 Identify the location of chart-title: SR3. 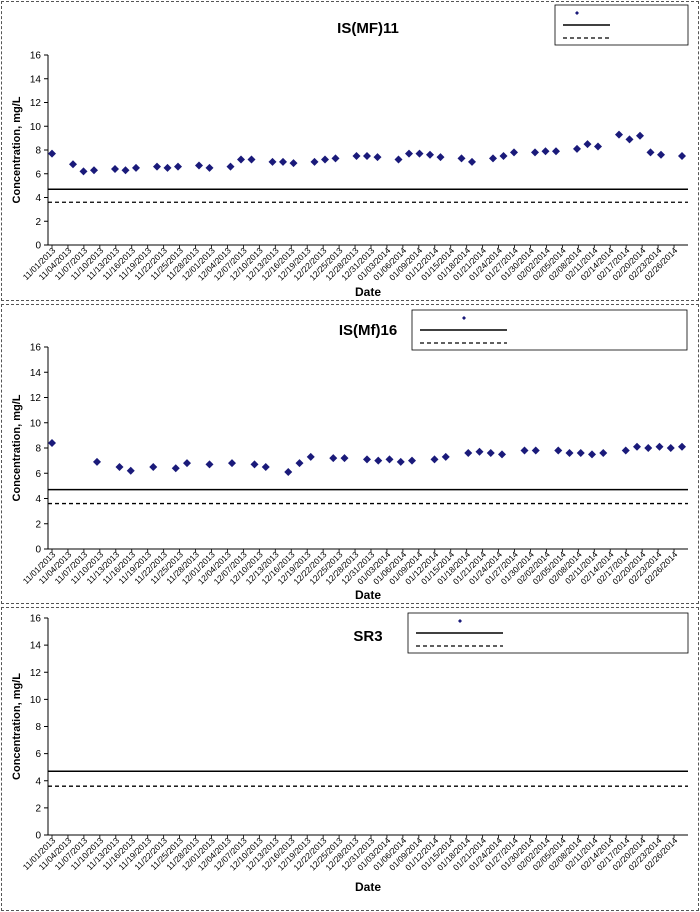
(367, 636).